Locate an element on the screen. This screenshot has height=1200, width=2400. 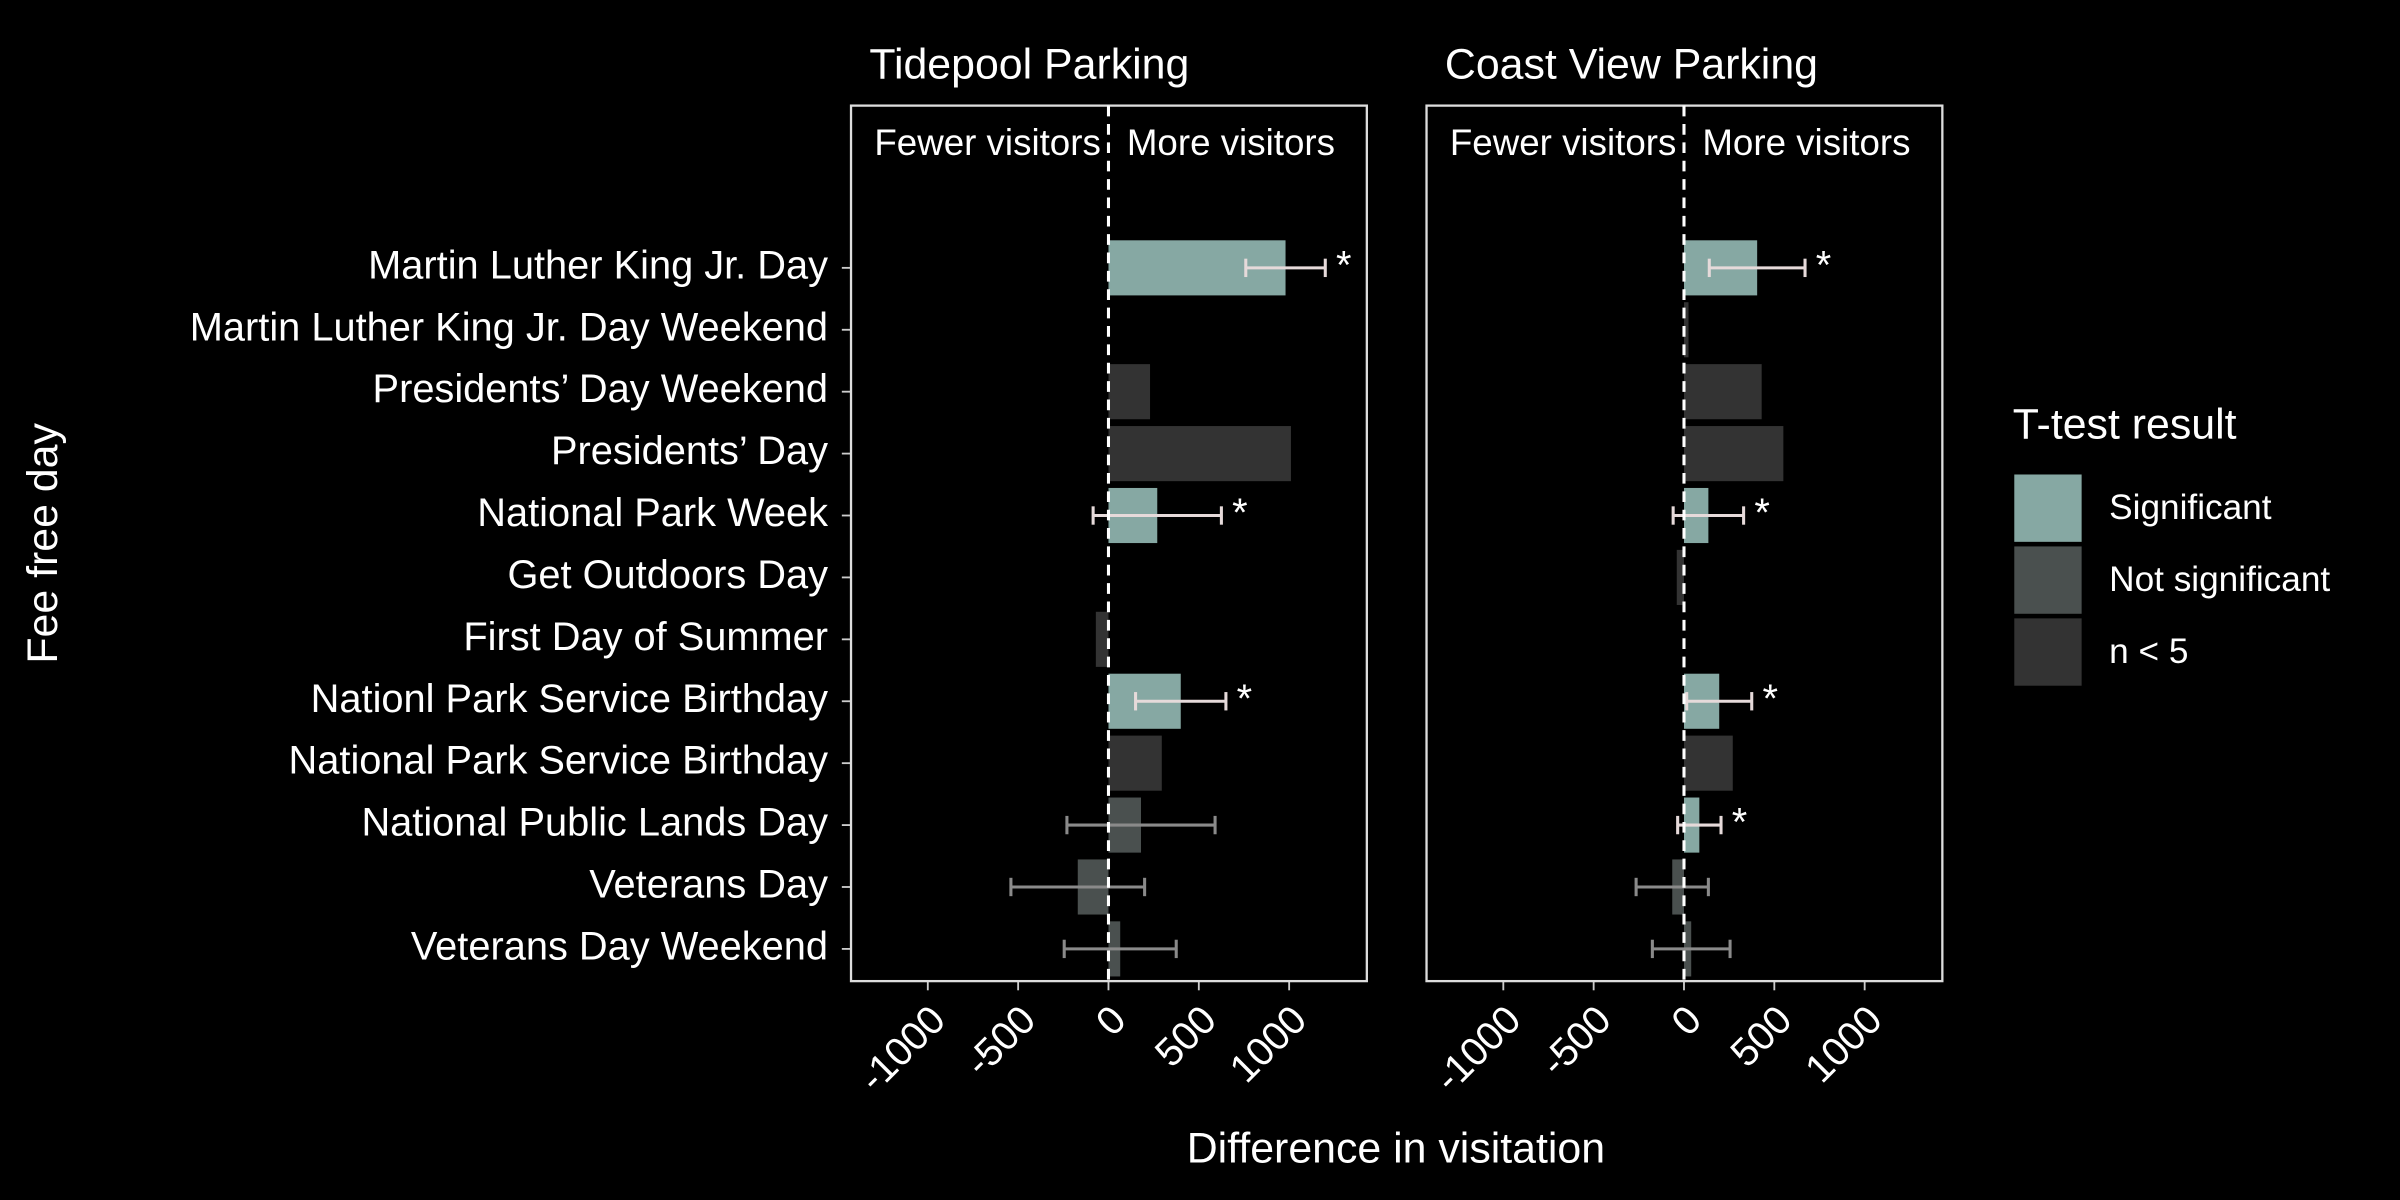
y-tick-label: National Park Service Birthday is located at coordinates (559, 761).